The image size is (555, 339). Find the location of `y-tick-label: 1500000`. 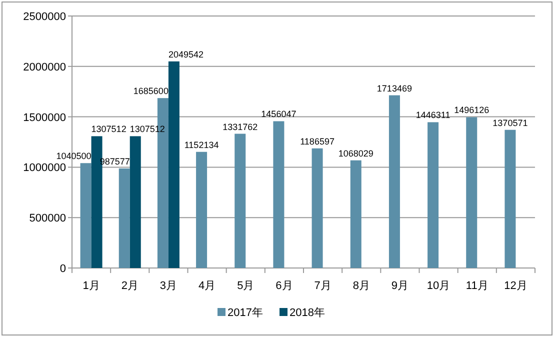

y-tick-label: 1500000 is located at coordinates (44, 118).